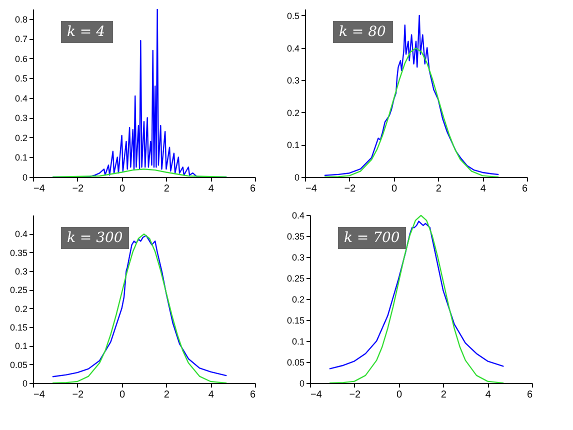 Image resolution: width=573 pixels, height=430 pixels. What do you see at coordinates (21, 59) in the screenshot?
I see `y-tick-label: 0.6` at bounding box center [21, 59].